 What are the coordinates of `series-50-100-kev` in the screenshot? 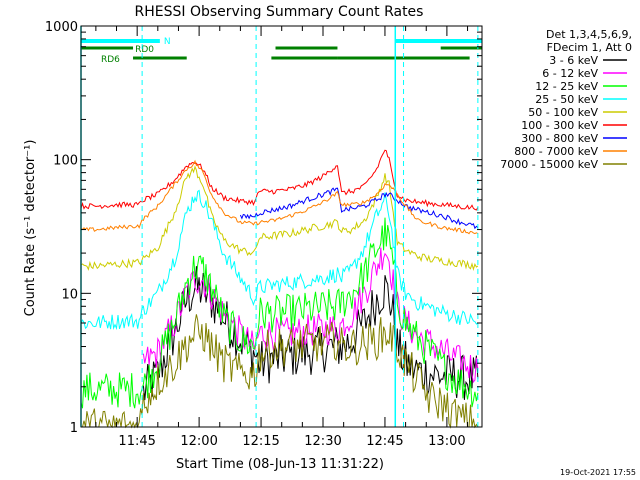 It's located at (279, 218).